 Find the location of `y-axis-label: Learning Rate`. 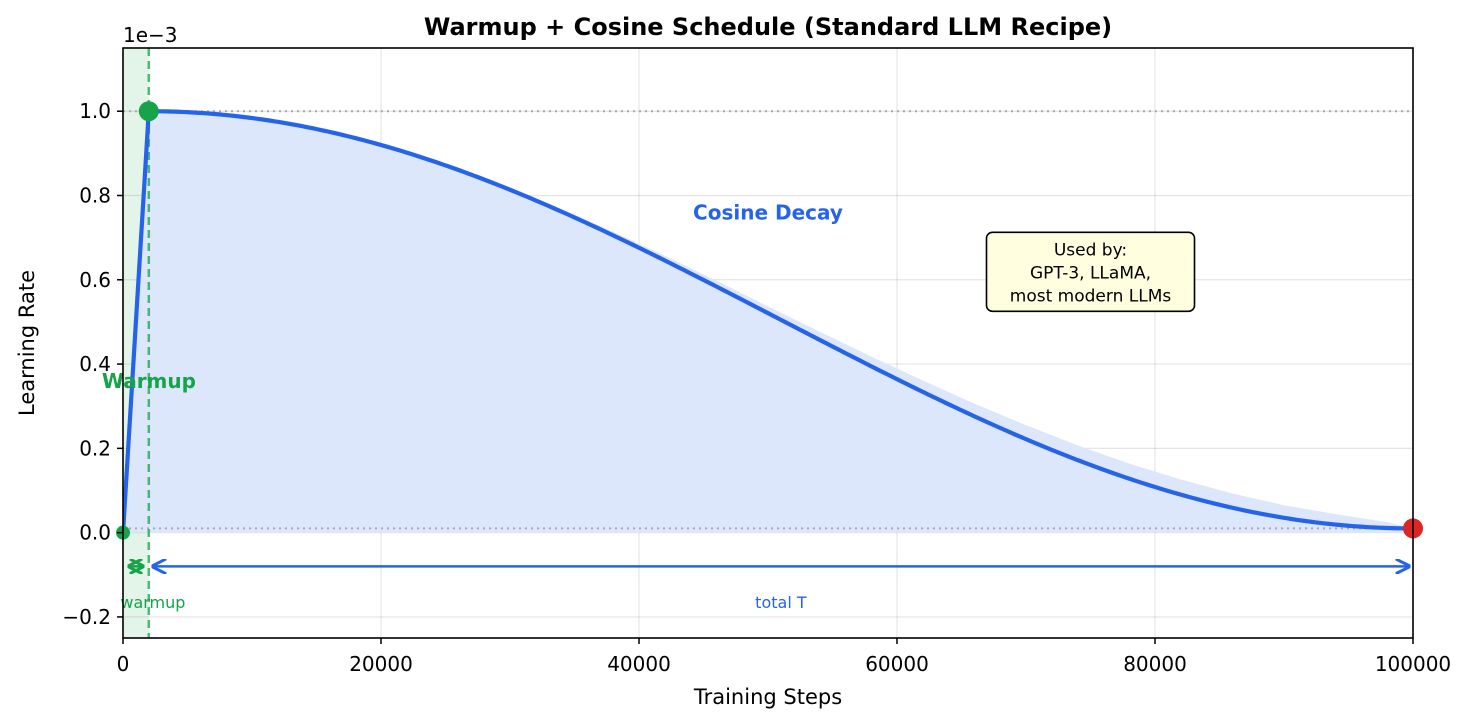

y-axis-label: Learning Rate is located at coordinates (27, 343).